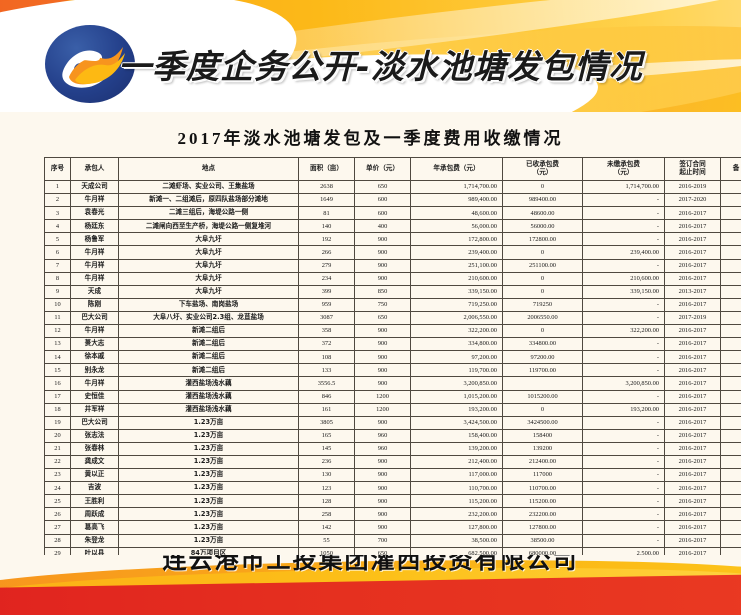  What do you see at coordinates (456, 422) in the screenshot?
I see `row-annual-fee: 3,424,500.00` at bounding box center [456, 422].